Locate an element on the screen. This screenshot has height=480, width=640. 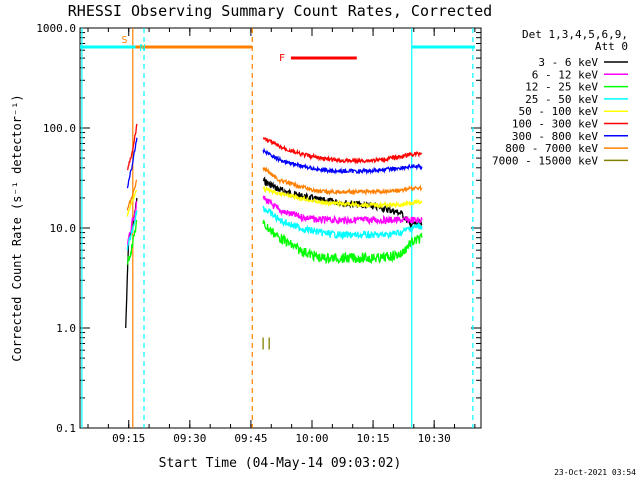
legend-label: 25 - 50 keV is located at coordinates (561, 99).